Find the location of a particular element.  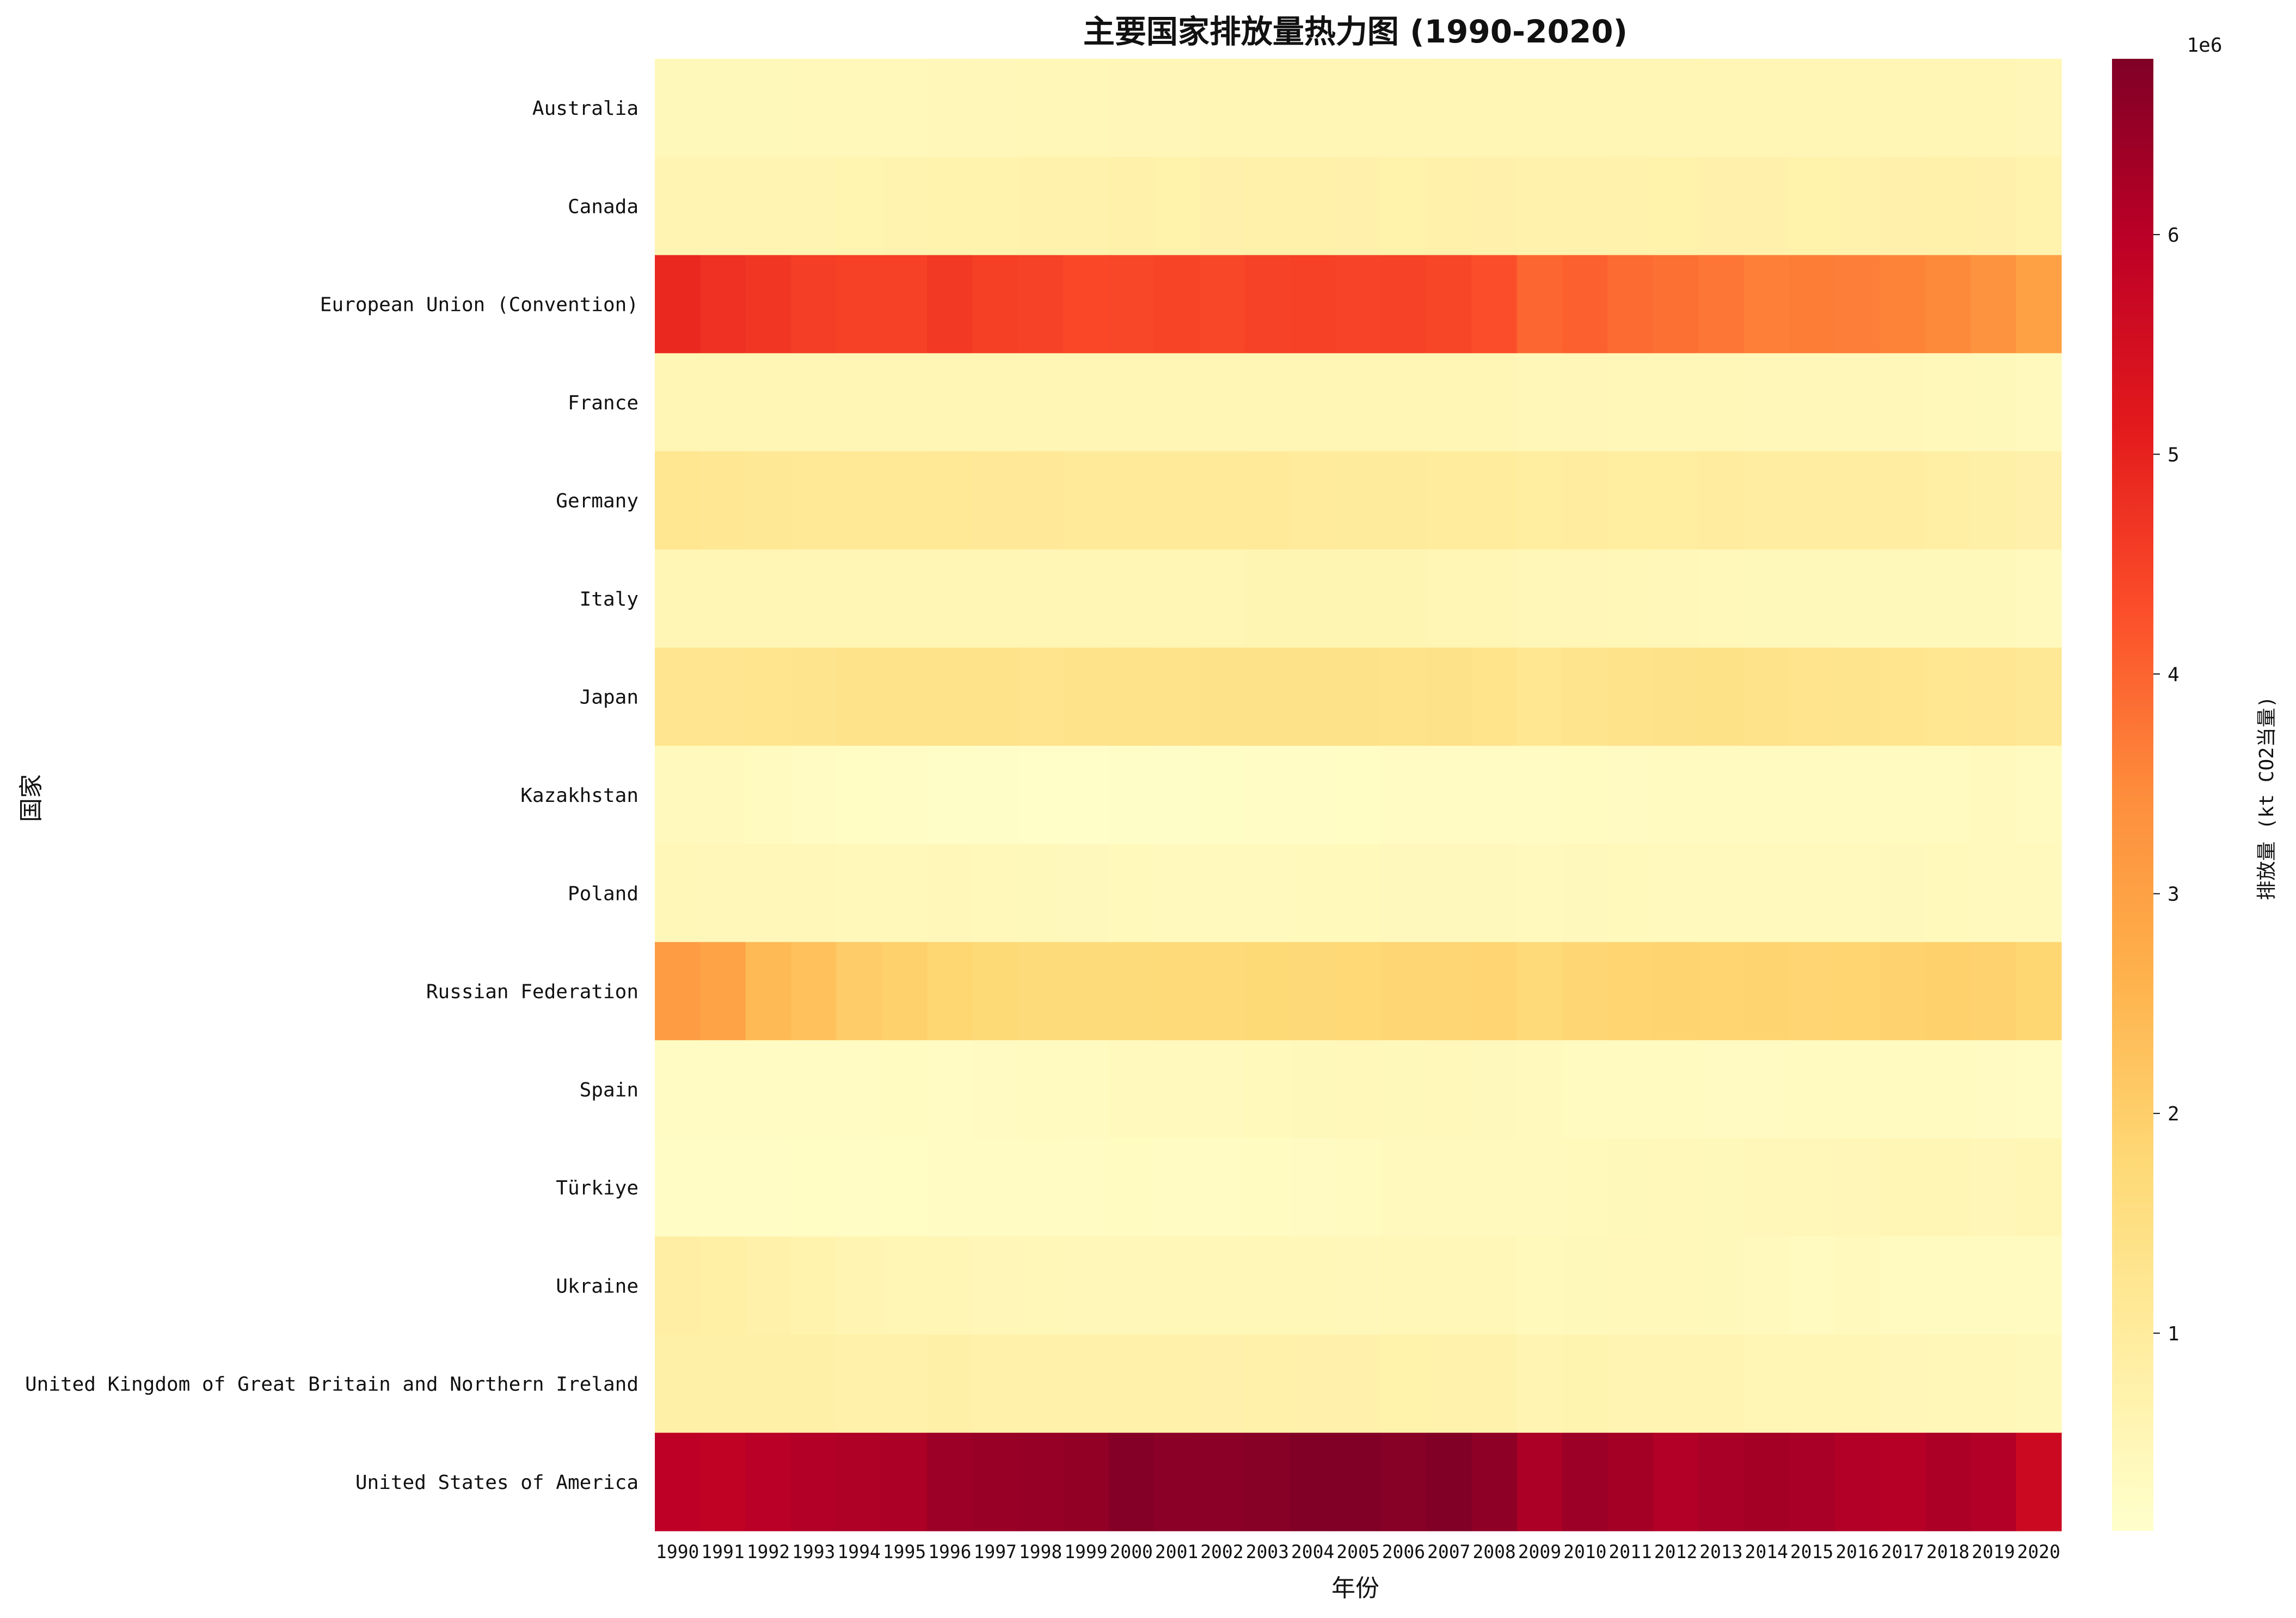

y-tick-label: Japan is located at coordinates (609, 698).